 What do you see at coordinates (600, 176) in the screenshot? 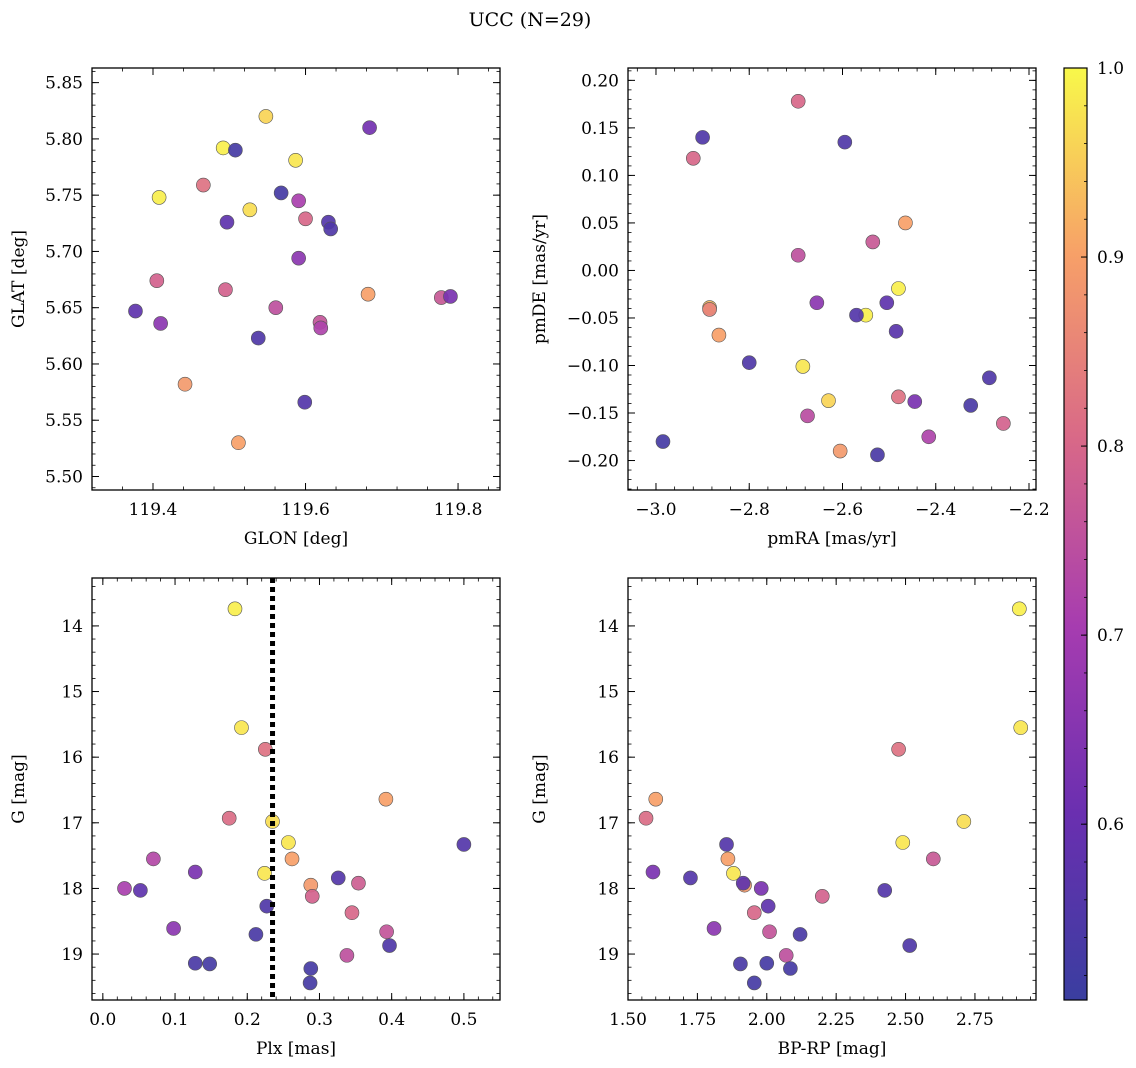
I see `y-tick-label: 0.10` at bounding box center [600, 176].